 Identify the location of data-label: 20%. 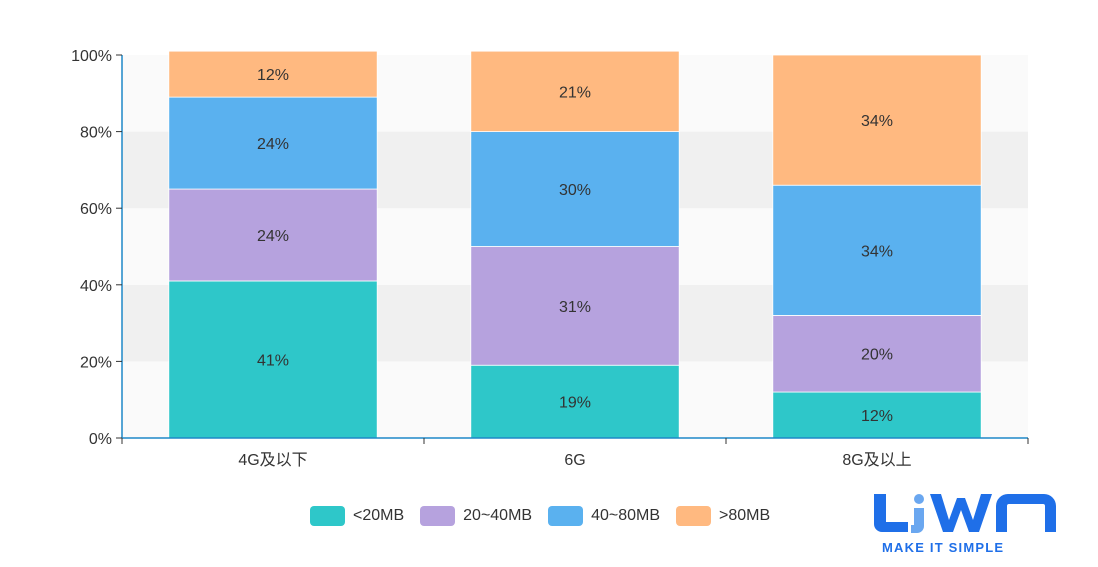
(877, 355).